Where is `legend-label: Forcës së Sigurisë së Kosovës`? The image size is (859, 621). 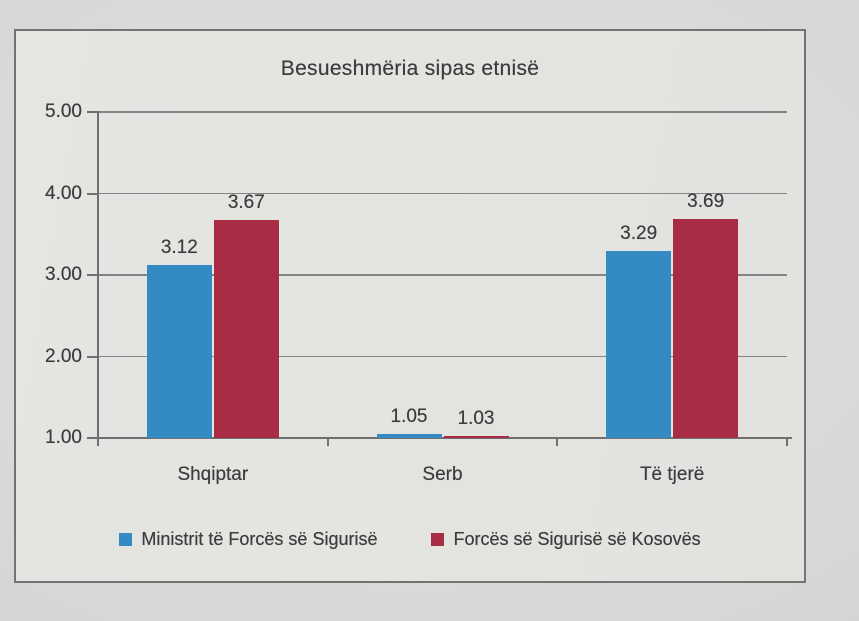
legend-label: Forcës së Sigurisë së Kosovës is located at coordinates (577, 539).